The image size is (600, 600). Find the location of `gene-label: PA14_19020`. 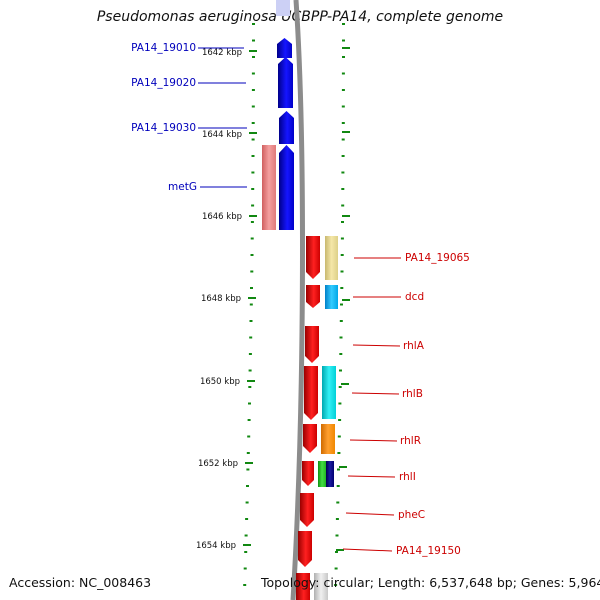

gene-label: PA14_19020 is located at coordinates (163, 83).